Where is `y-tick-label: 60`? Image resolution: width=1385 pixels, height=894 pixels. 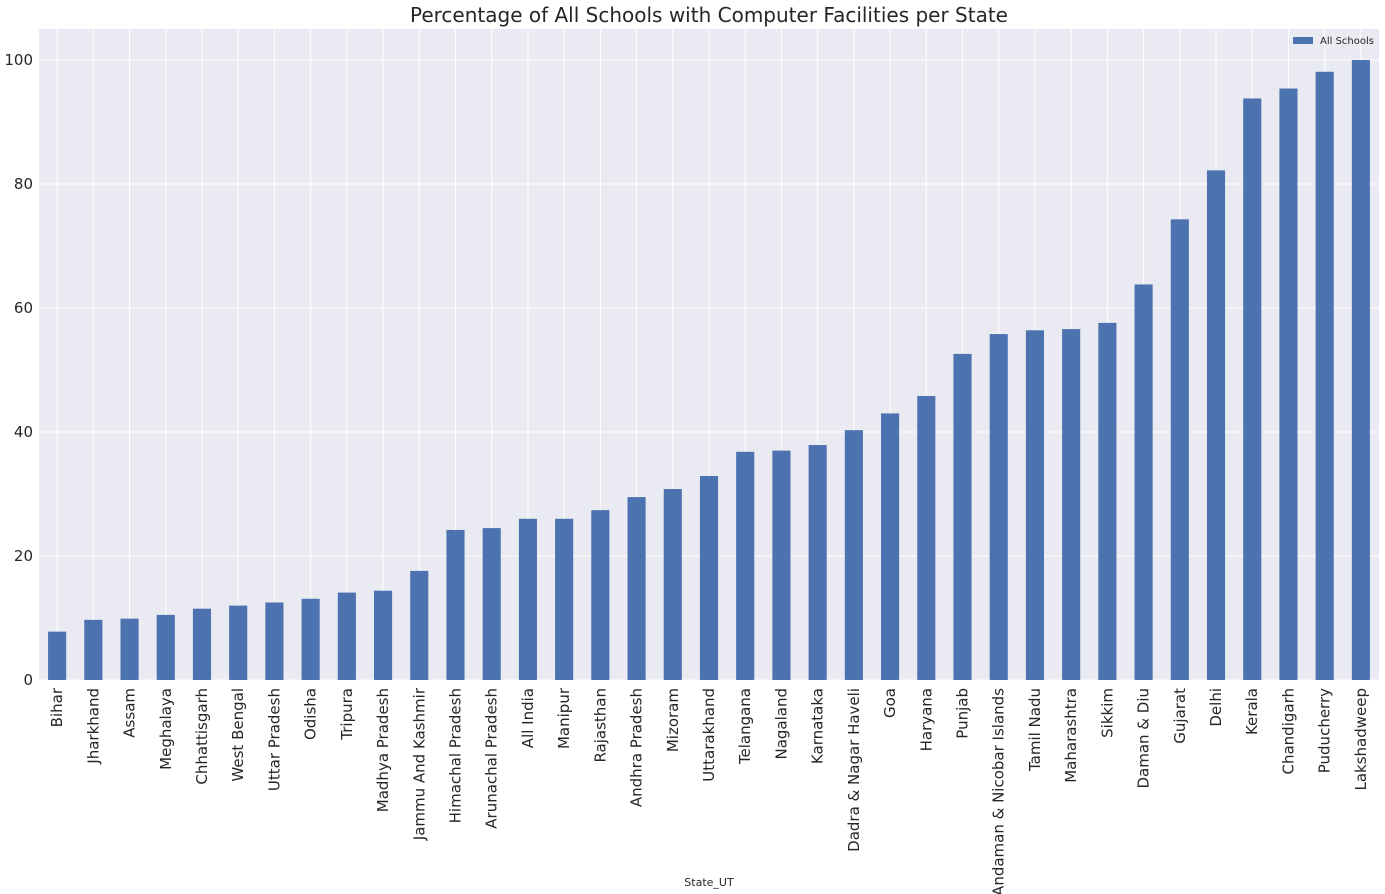 y-tick-label: 60 is located at coordinates (23, 308).